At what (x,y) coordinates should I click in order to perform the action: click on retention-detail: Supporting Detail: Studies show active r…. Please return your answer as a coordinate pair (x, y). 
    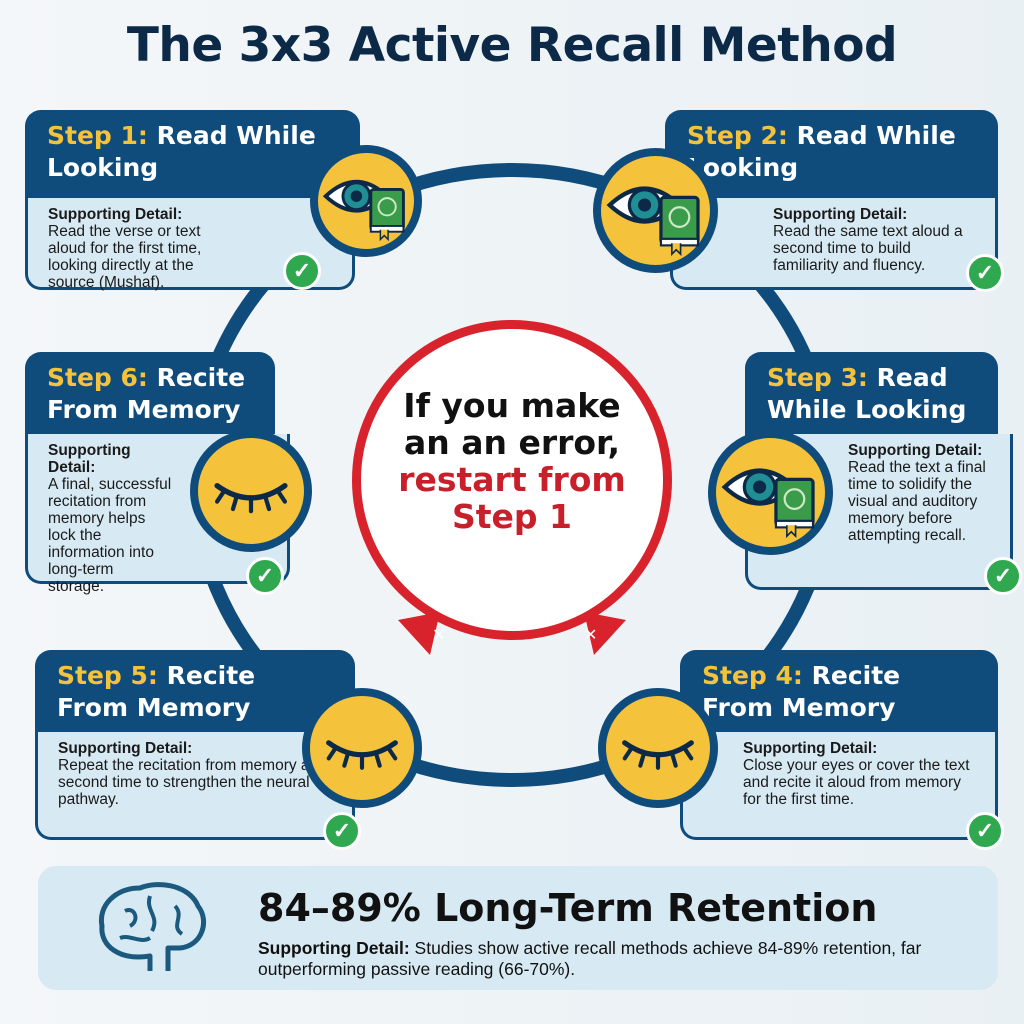
    Looking at the image, I should click on (608, 959).